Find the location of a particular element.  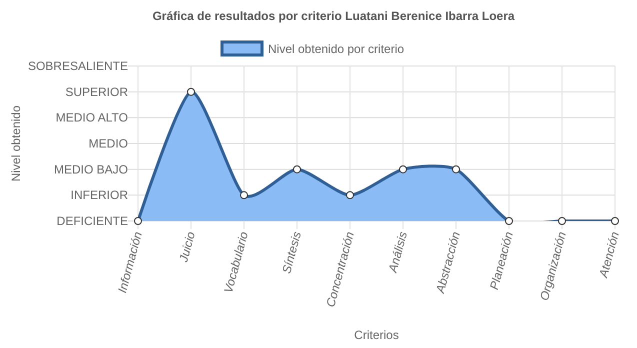

legend-label: Nivel obtenido por criterio is located at coordinates (336, 49).